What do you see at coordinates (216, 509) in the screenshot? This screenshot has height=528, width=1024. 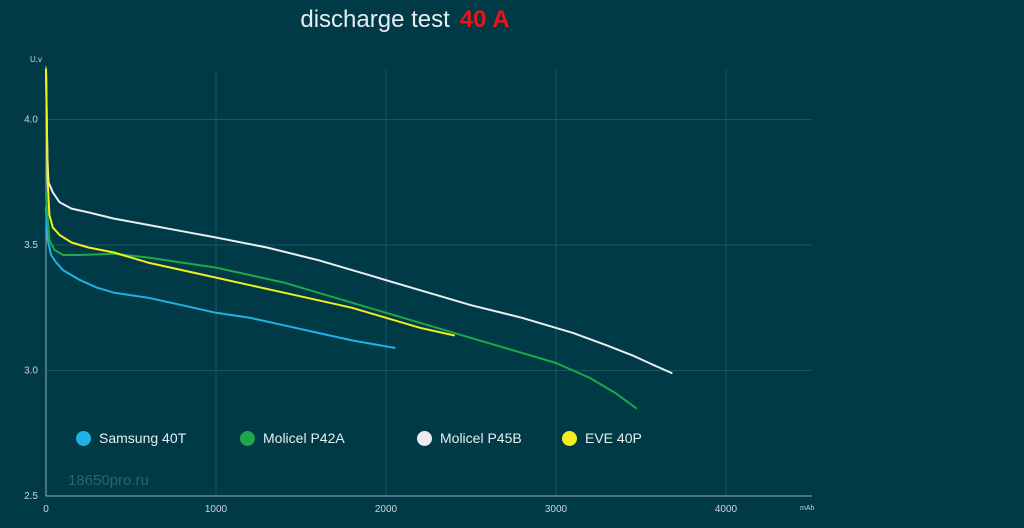 I see `x-tick-label: 1000` at bounding box center [216, 509].